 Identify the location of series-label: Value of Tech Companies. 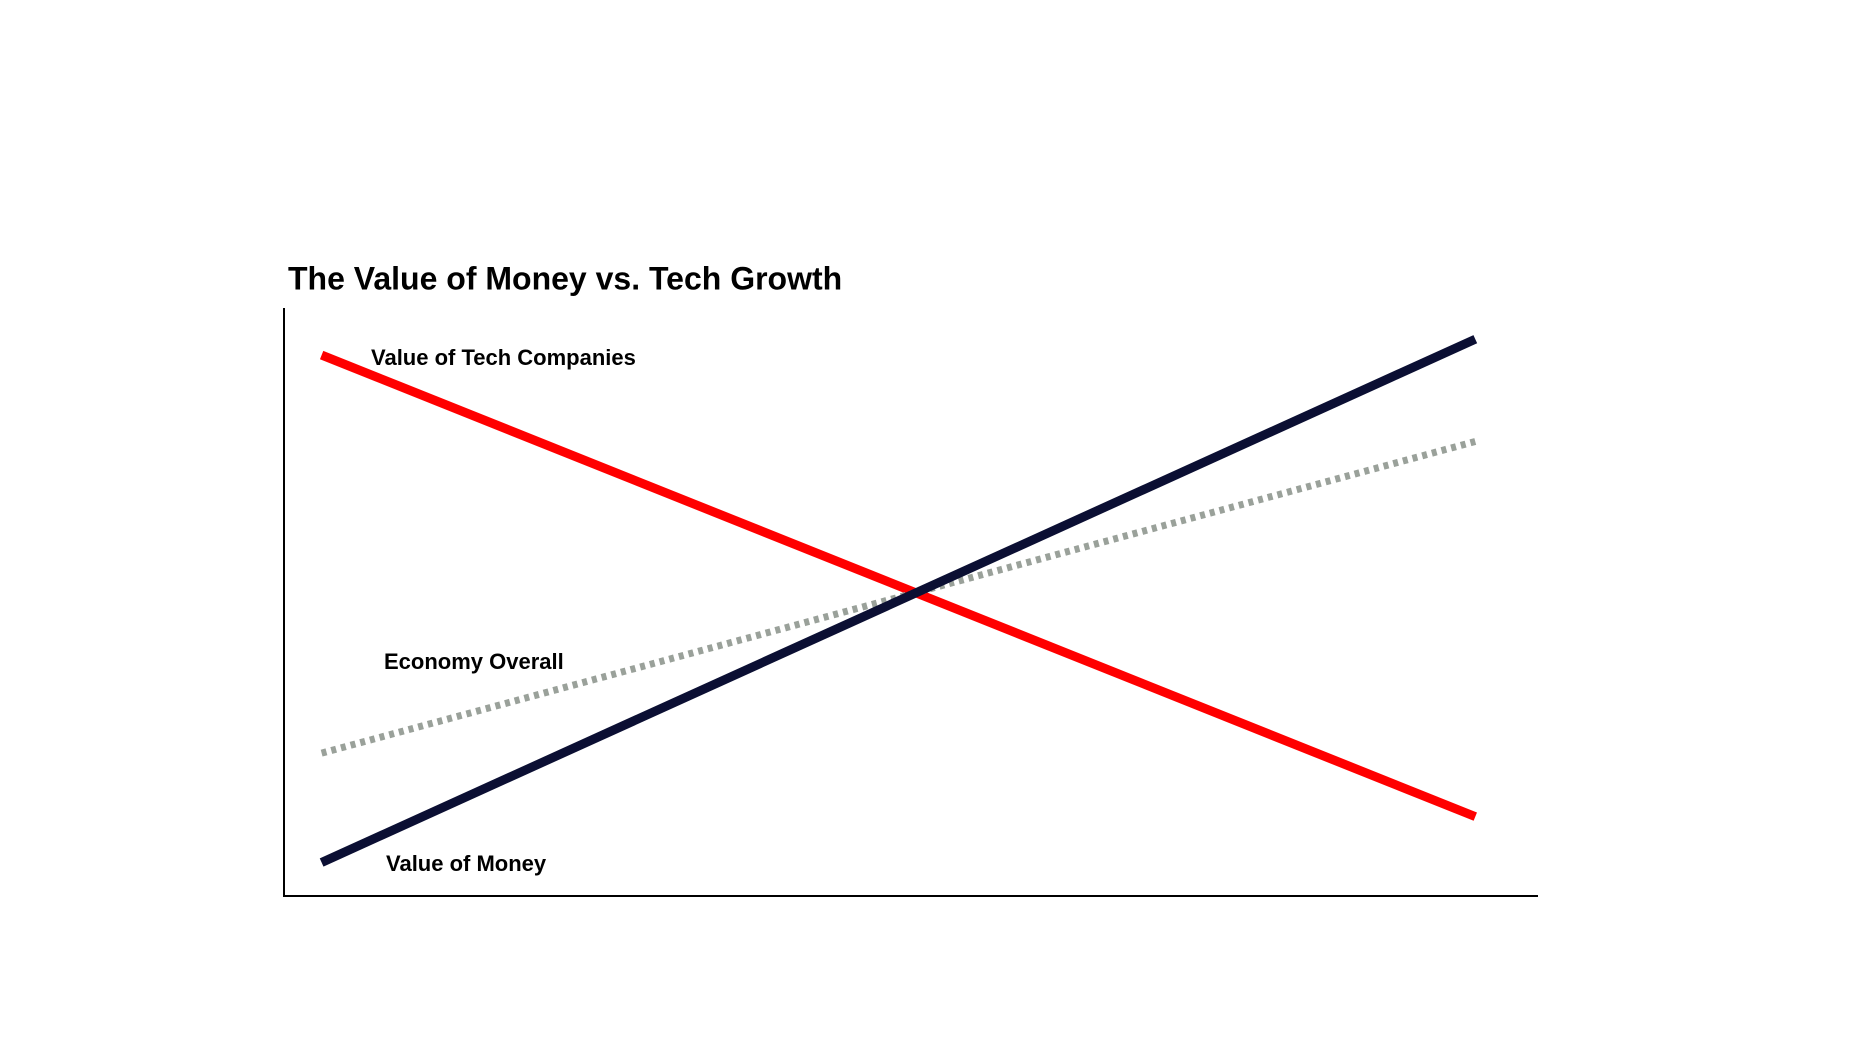
(503, 357).